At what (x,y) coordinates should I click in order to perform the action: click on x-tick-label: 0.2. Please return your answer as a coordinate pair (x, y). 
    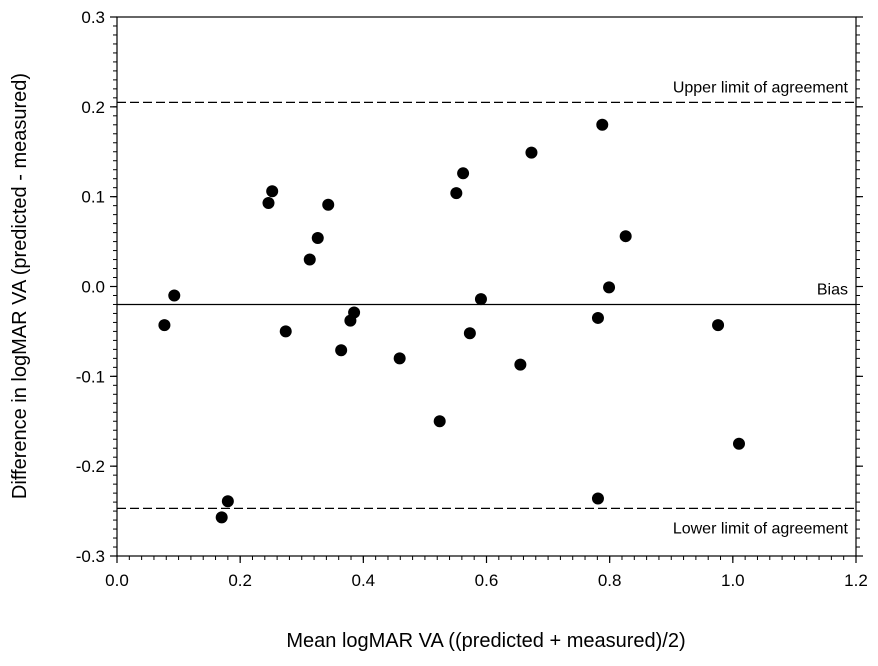
    Looking at the image, I should click on (240, 580).